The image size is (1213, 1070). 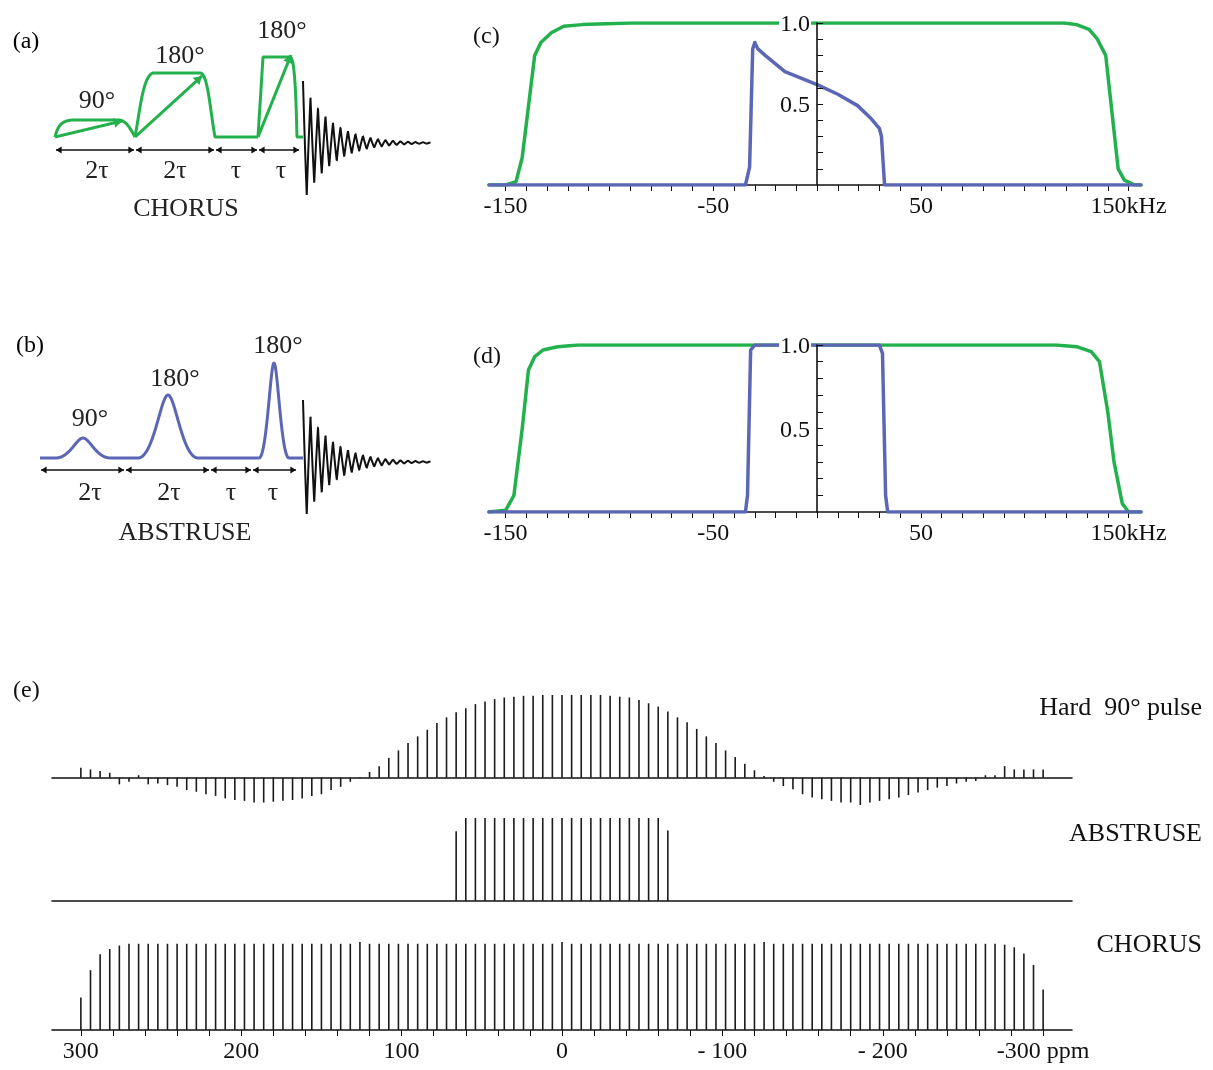 I want to click on x-tick-label: 0, so click(x=562, y=1050).